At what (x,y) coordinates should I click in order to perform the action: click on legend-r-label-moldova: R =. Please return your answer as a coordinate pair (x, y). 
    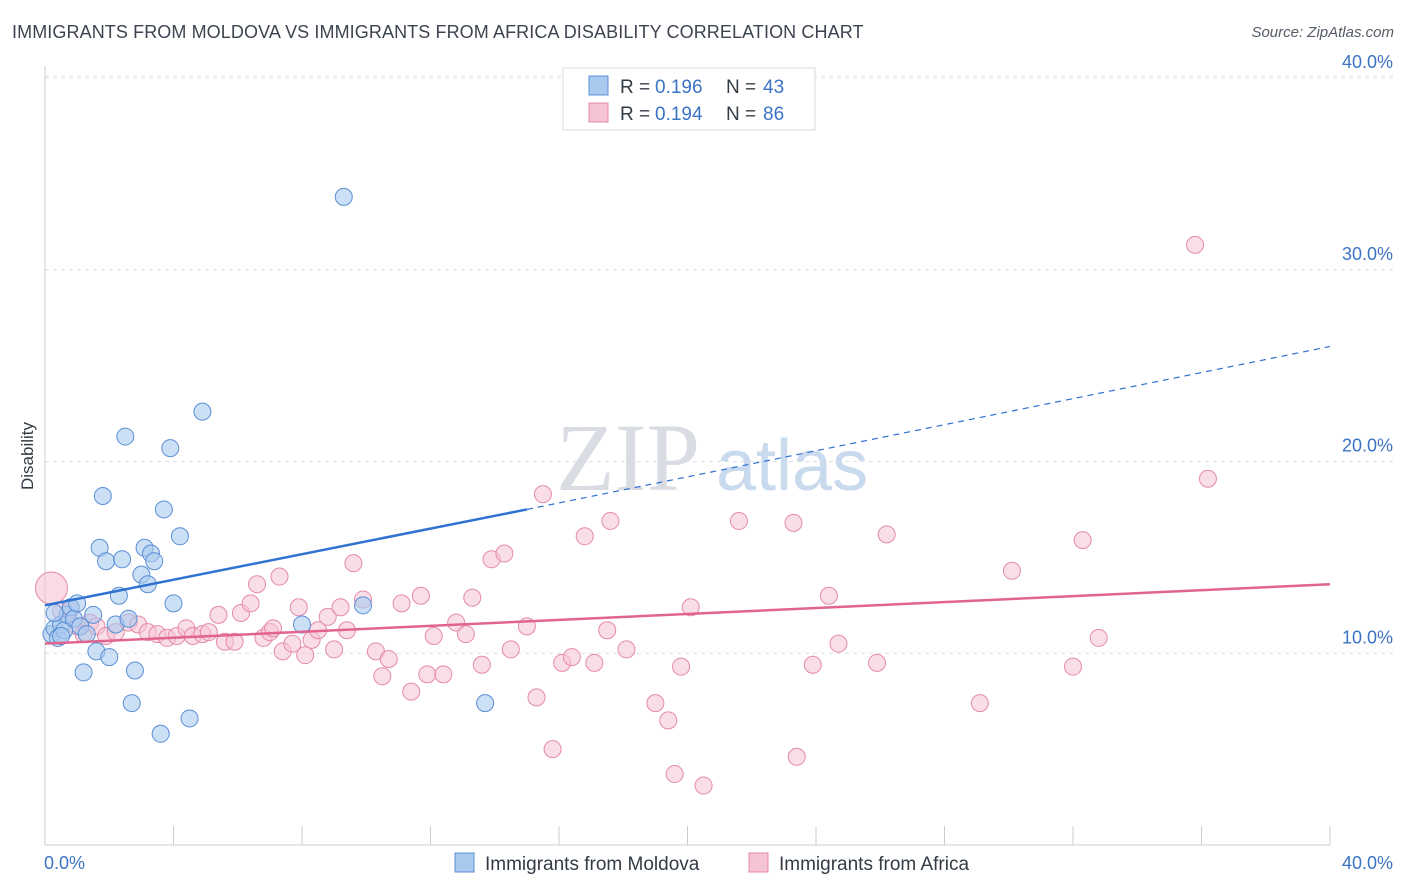
    Looking at the image, I should click on (635, 87).